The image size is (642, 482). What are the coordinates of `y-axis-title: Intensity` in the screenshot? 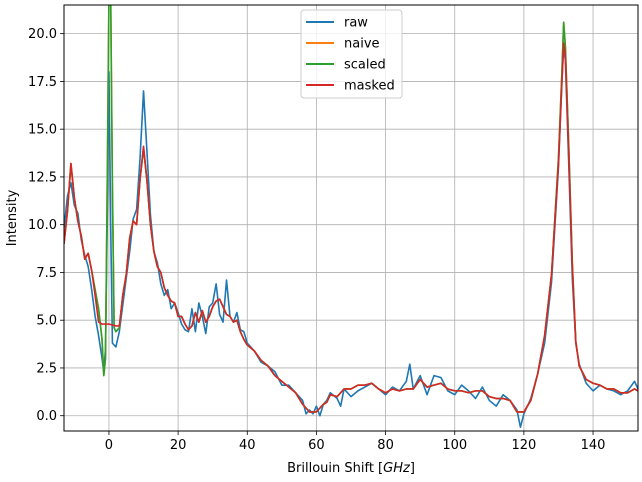 It's located at (12, 217).